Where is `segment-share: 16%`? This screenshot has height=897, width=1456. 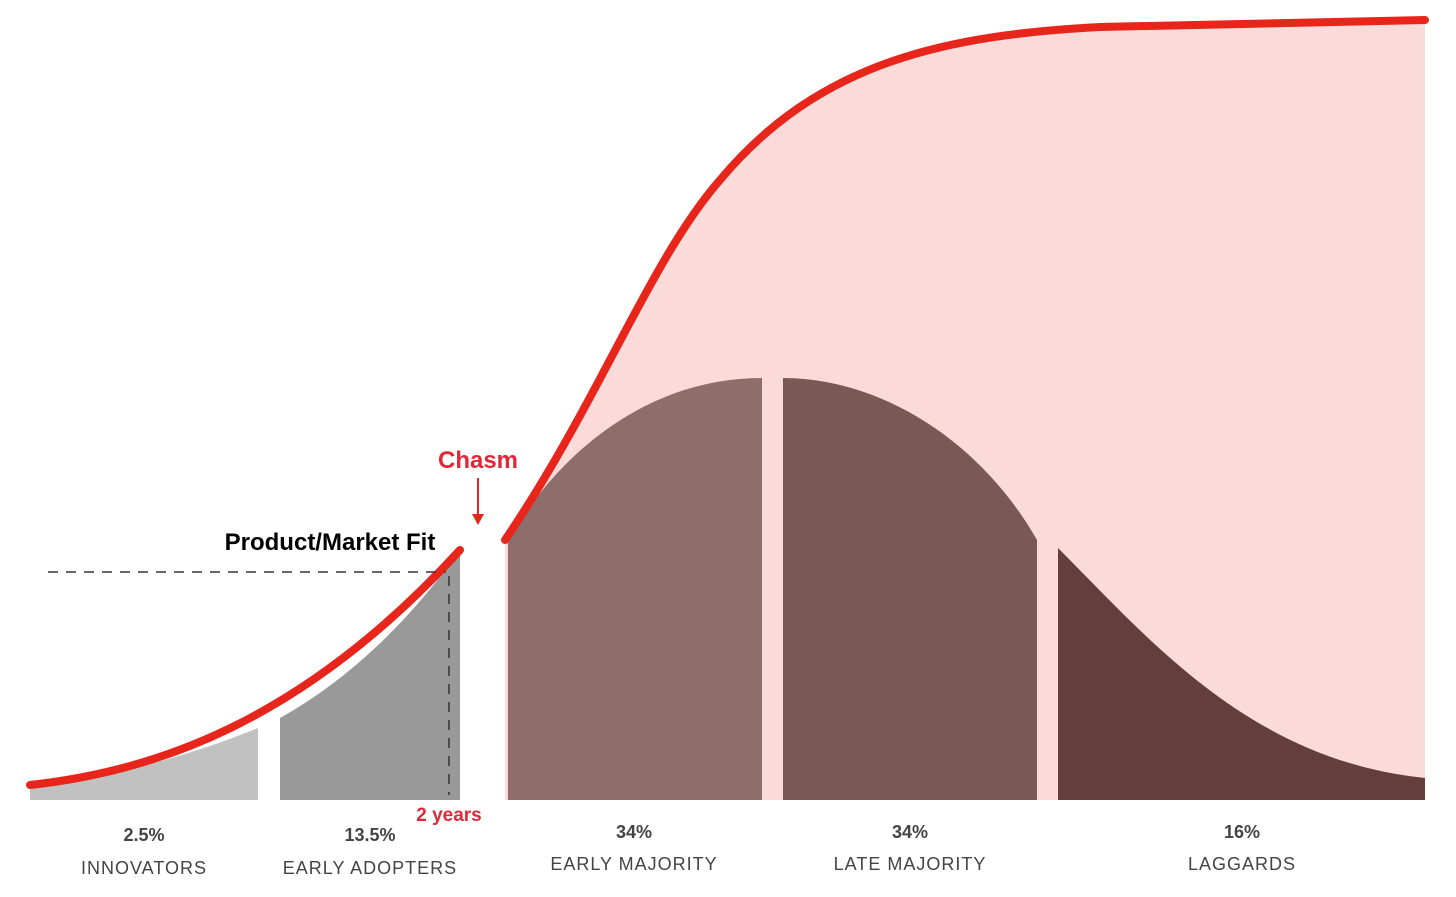 segment-share: 16% is located at coordinates (1242, 832).